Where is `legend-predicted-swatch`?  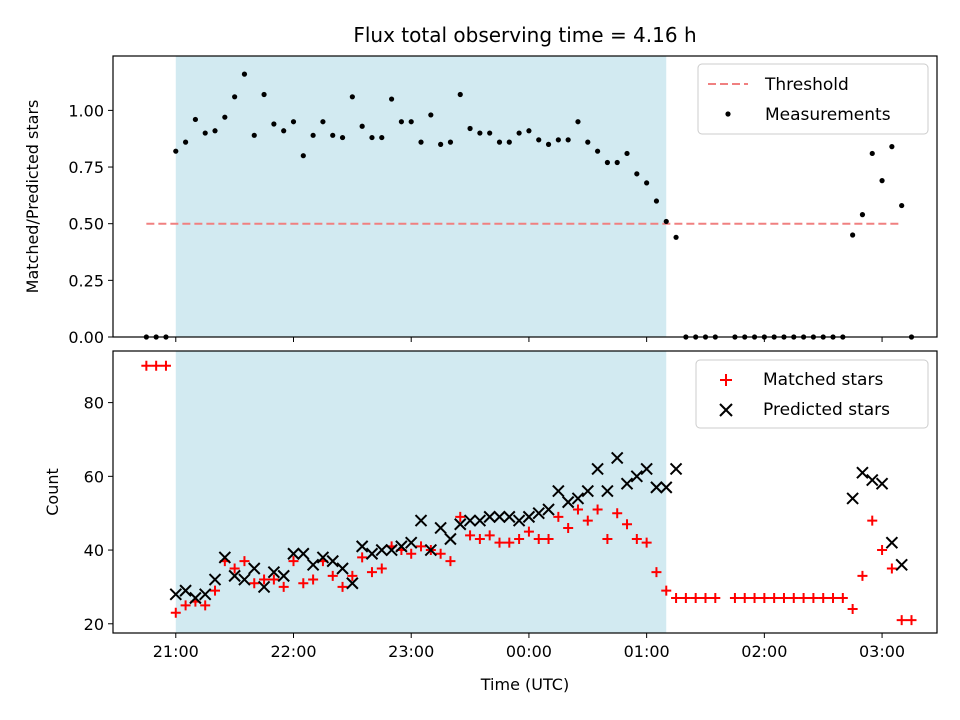 legend-predicted-swatch is located at coordinates (726, 410).